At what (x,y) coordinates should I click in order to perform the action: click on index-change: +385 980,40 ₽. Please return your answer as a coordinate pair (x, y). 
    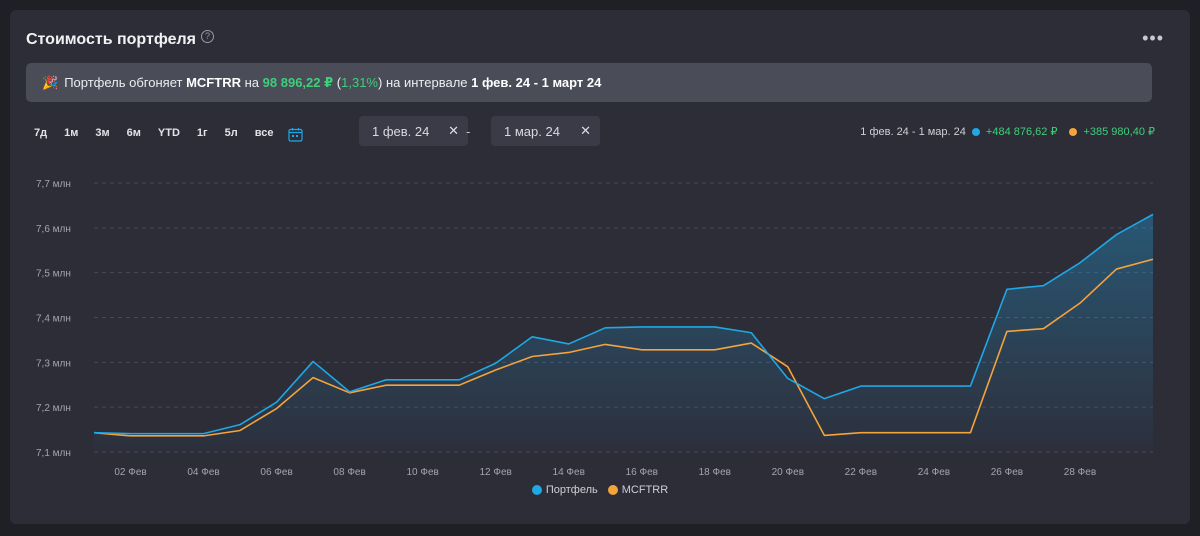
    Looking at the image, I should click on (1119, 132).